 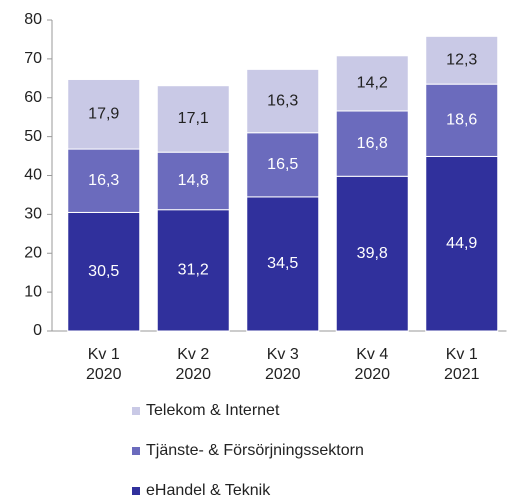 I want to click on x-tick-label: Kv 1 2020, so click(x=104, y=364).